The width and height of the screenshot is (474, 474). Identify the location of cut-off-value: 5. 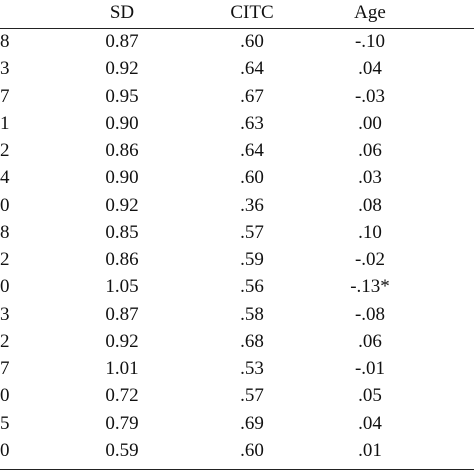
(5, 423).